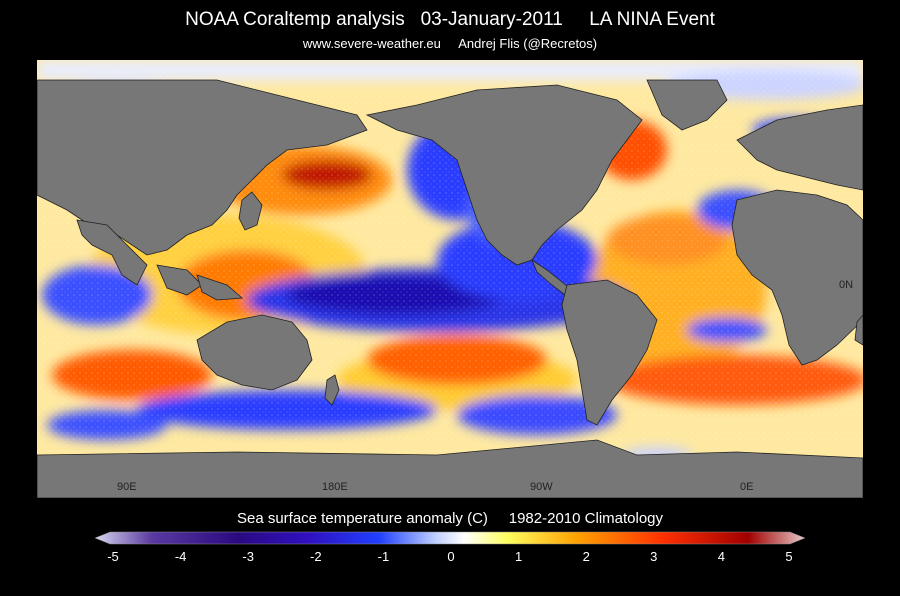  What do you see at coordinates (248, 556) in the screenshot?
I see `colorbar-tick-label: -3` at bounding box center [248, 556].